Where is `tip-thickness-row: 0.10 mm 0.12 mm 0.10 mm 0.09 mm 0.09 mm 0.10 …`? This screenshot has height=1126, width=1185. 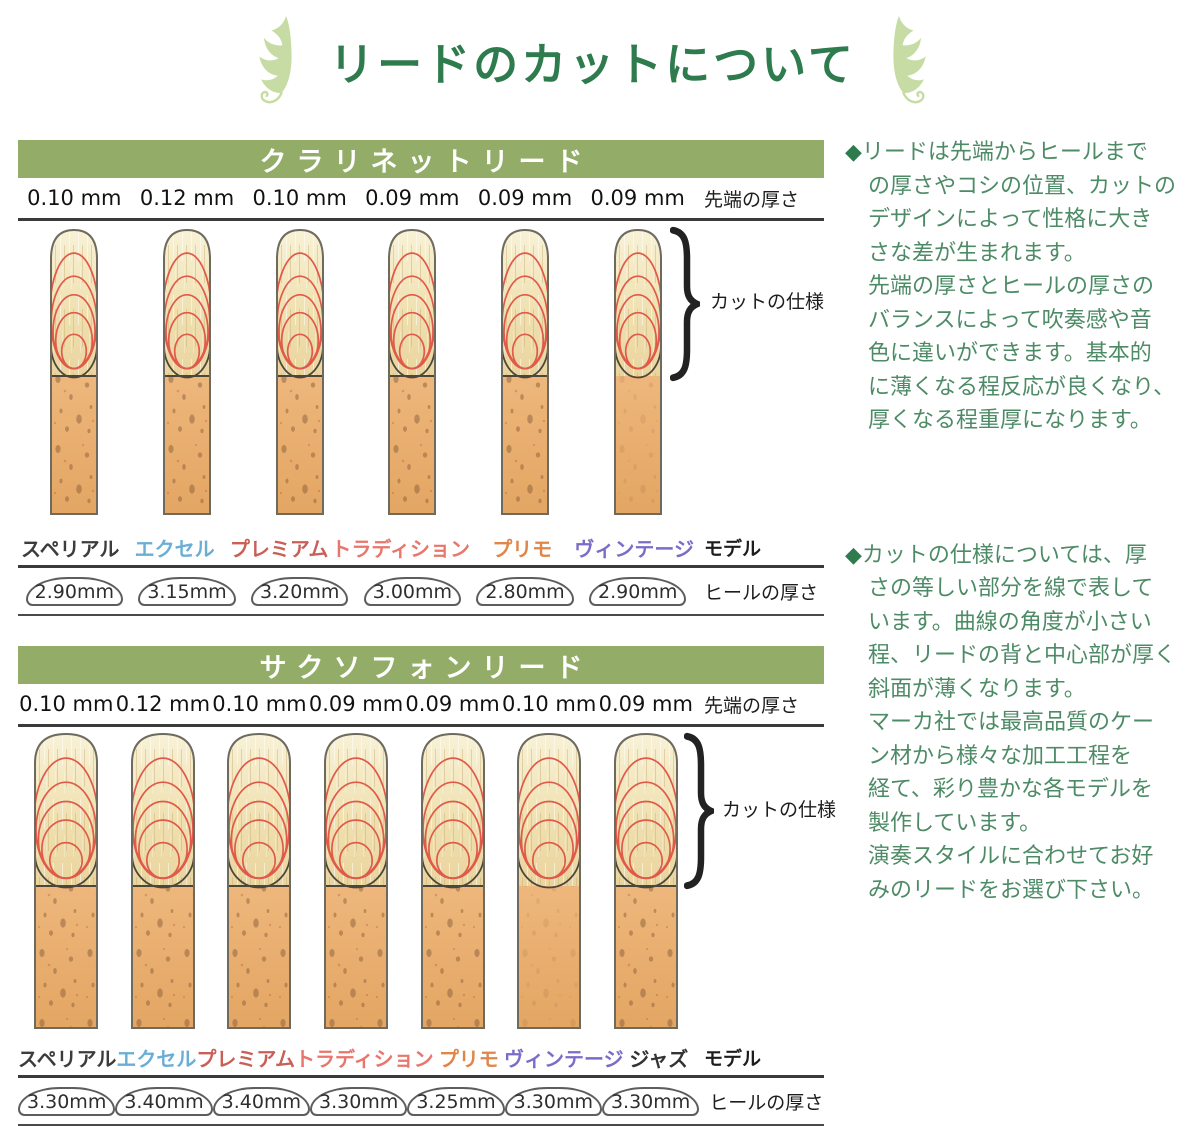
tip-thickness-row: 0.10 mm 0.12 mm 0.10 mm 0.09 mm 0.09 mm 0.10 … is located at coordinates (421, 705).